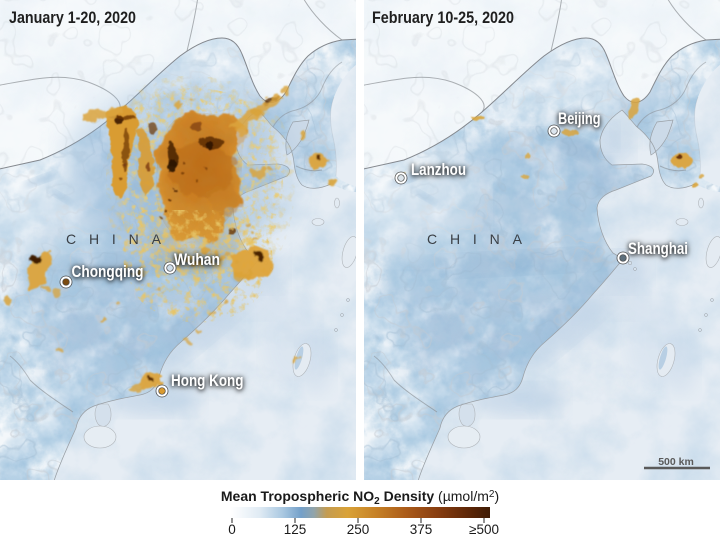 The width and height of the screenshot is (720, 545). Describe the element at coordinates (421, 529) in the screenshot. I see `svg-text: 375` at that location.